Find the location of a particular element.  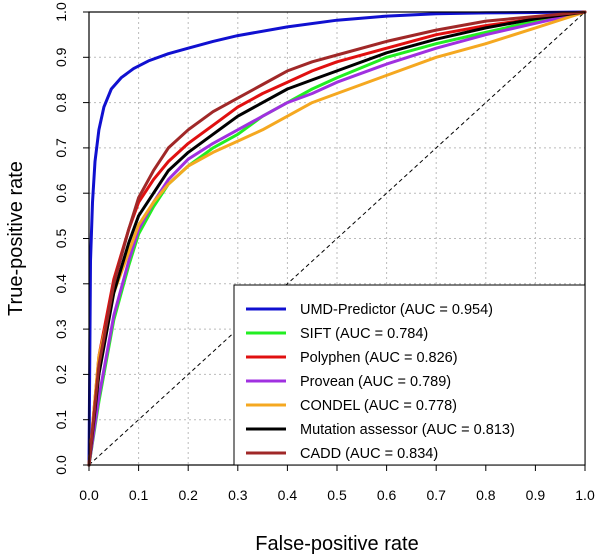

y-axis-ticks: 0.0 0.1 0.2 0.3 0.4 0.5 0.6 0.7 0.8 0.9 1.0 is located at coordinates (71, 238).